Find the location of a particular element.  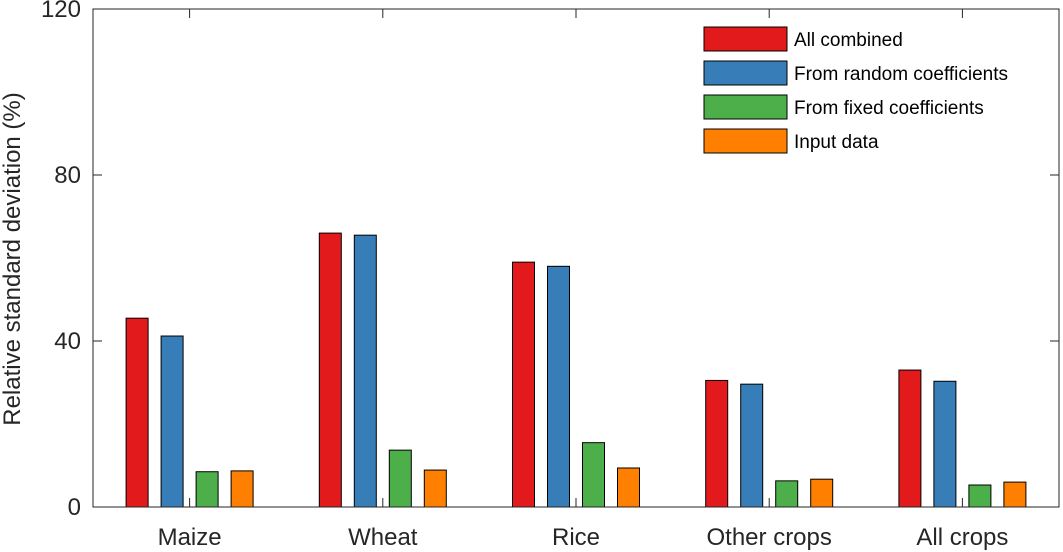

y-tick-label: 120 is located at coordinates (61, 11).